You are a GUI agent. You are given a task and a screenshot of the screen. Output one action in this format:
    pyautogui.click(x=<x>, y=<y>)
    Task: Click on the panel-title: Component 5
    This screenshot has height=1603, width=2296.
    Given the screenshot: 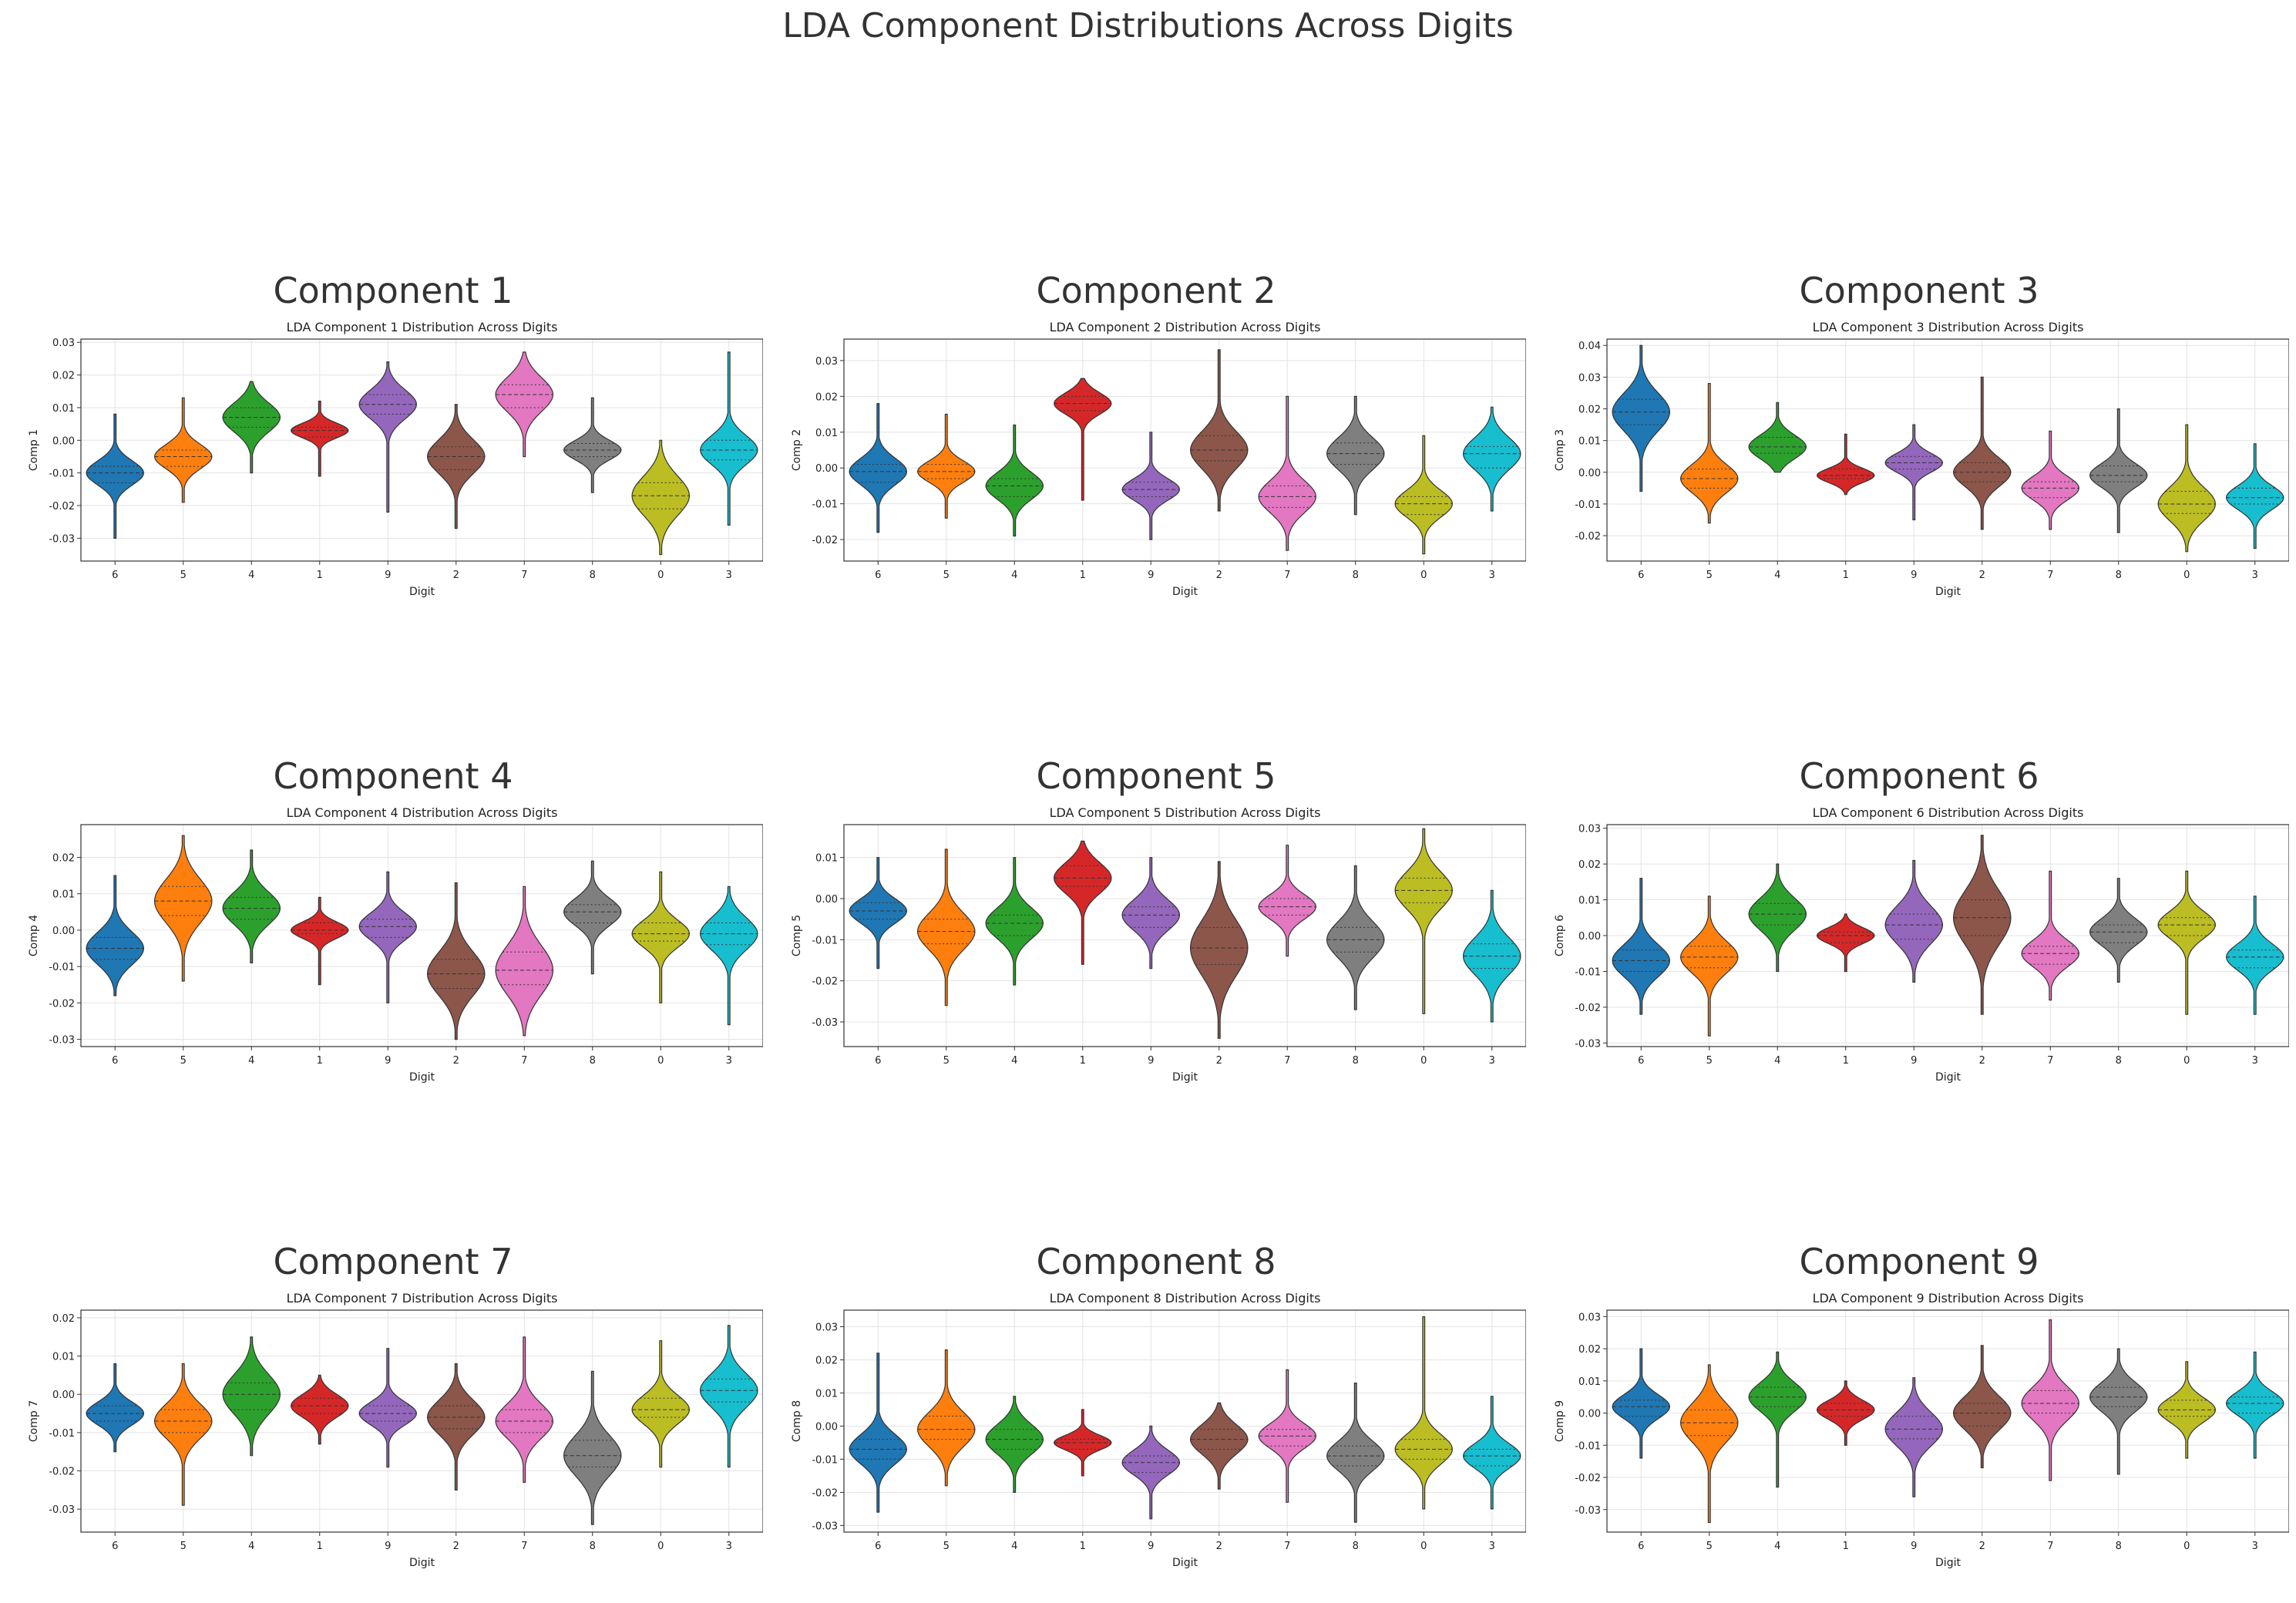 What is the action you would take?
    pyautogui.click(x=1156, y=776)
    